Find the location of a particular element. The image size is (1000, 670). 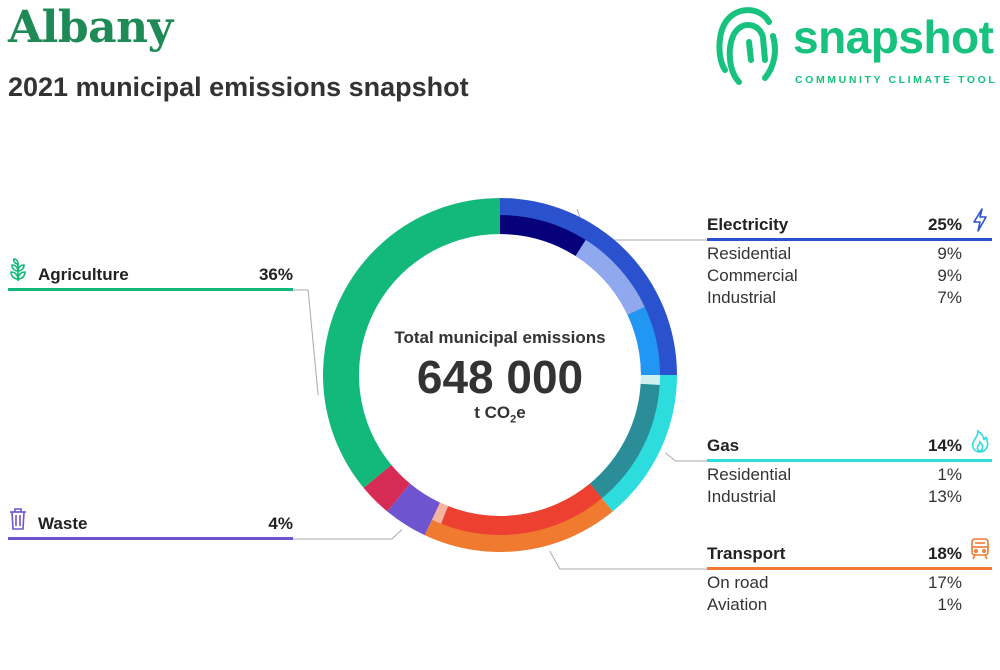

agriculture-percent: 36% is located at coordinates (275, 274).